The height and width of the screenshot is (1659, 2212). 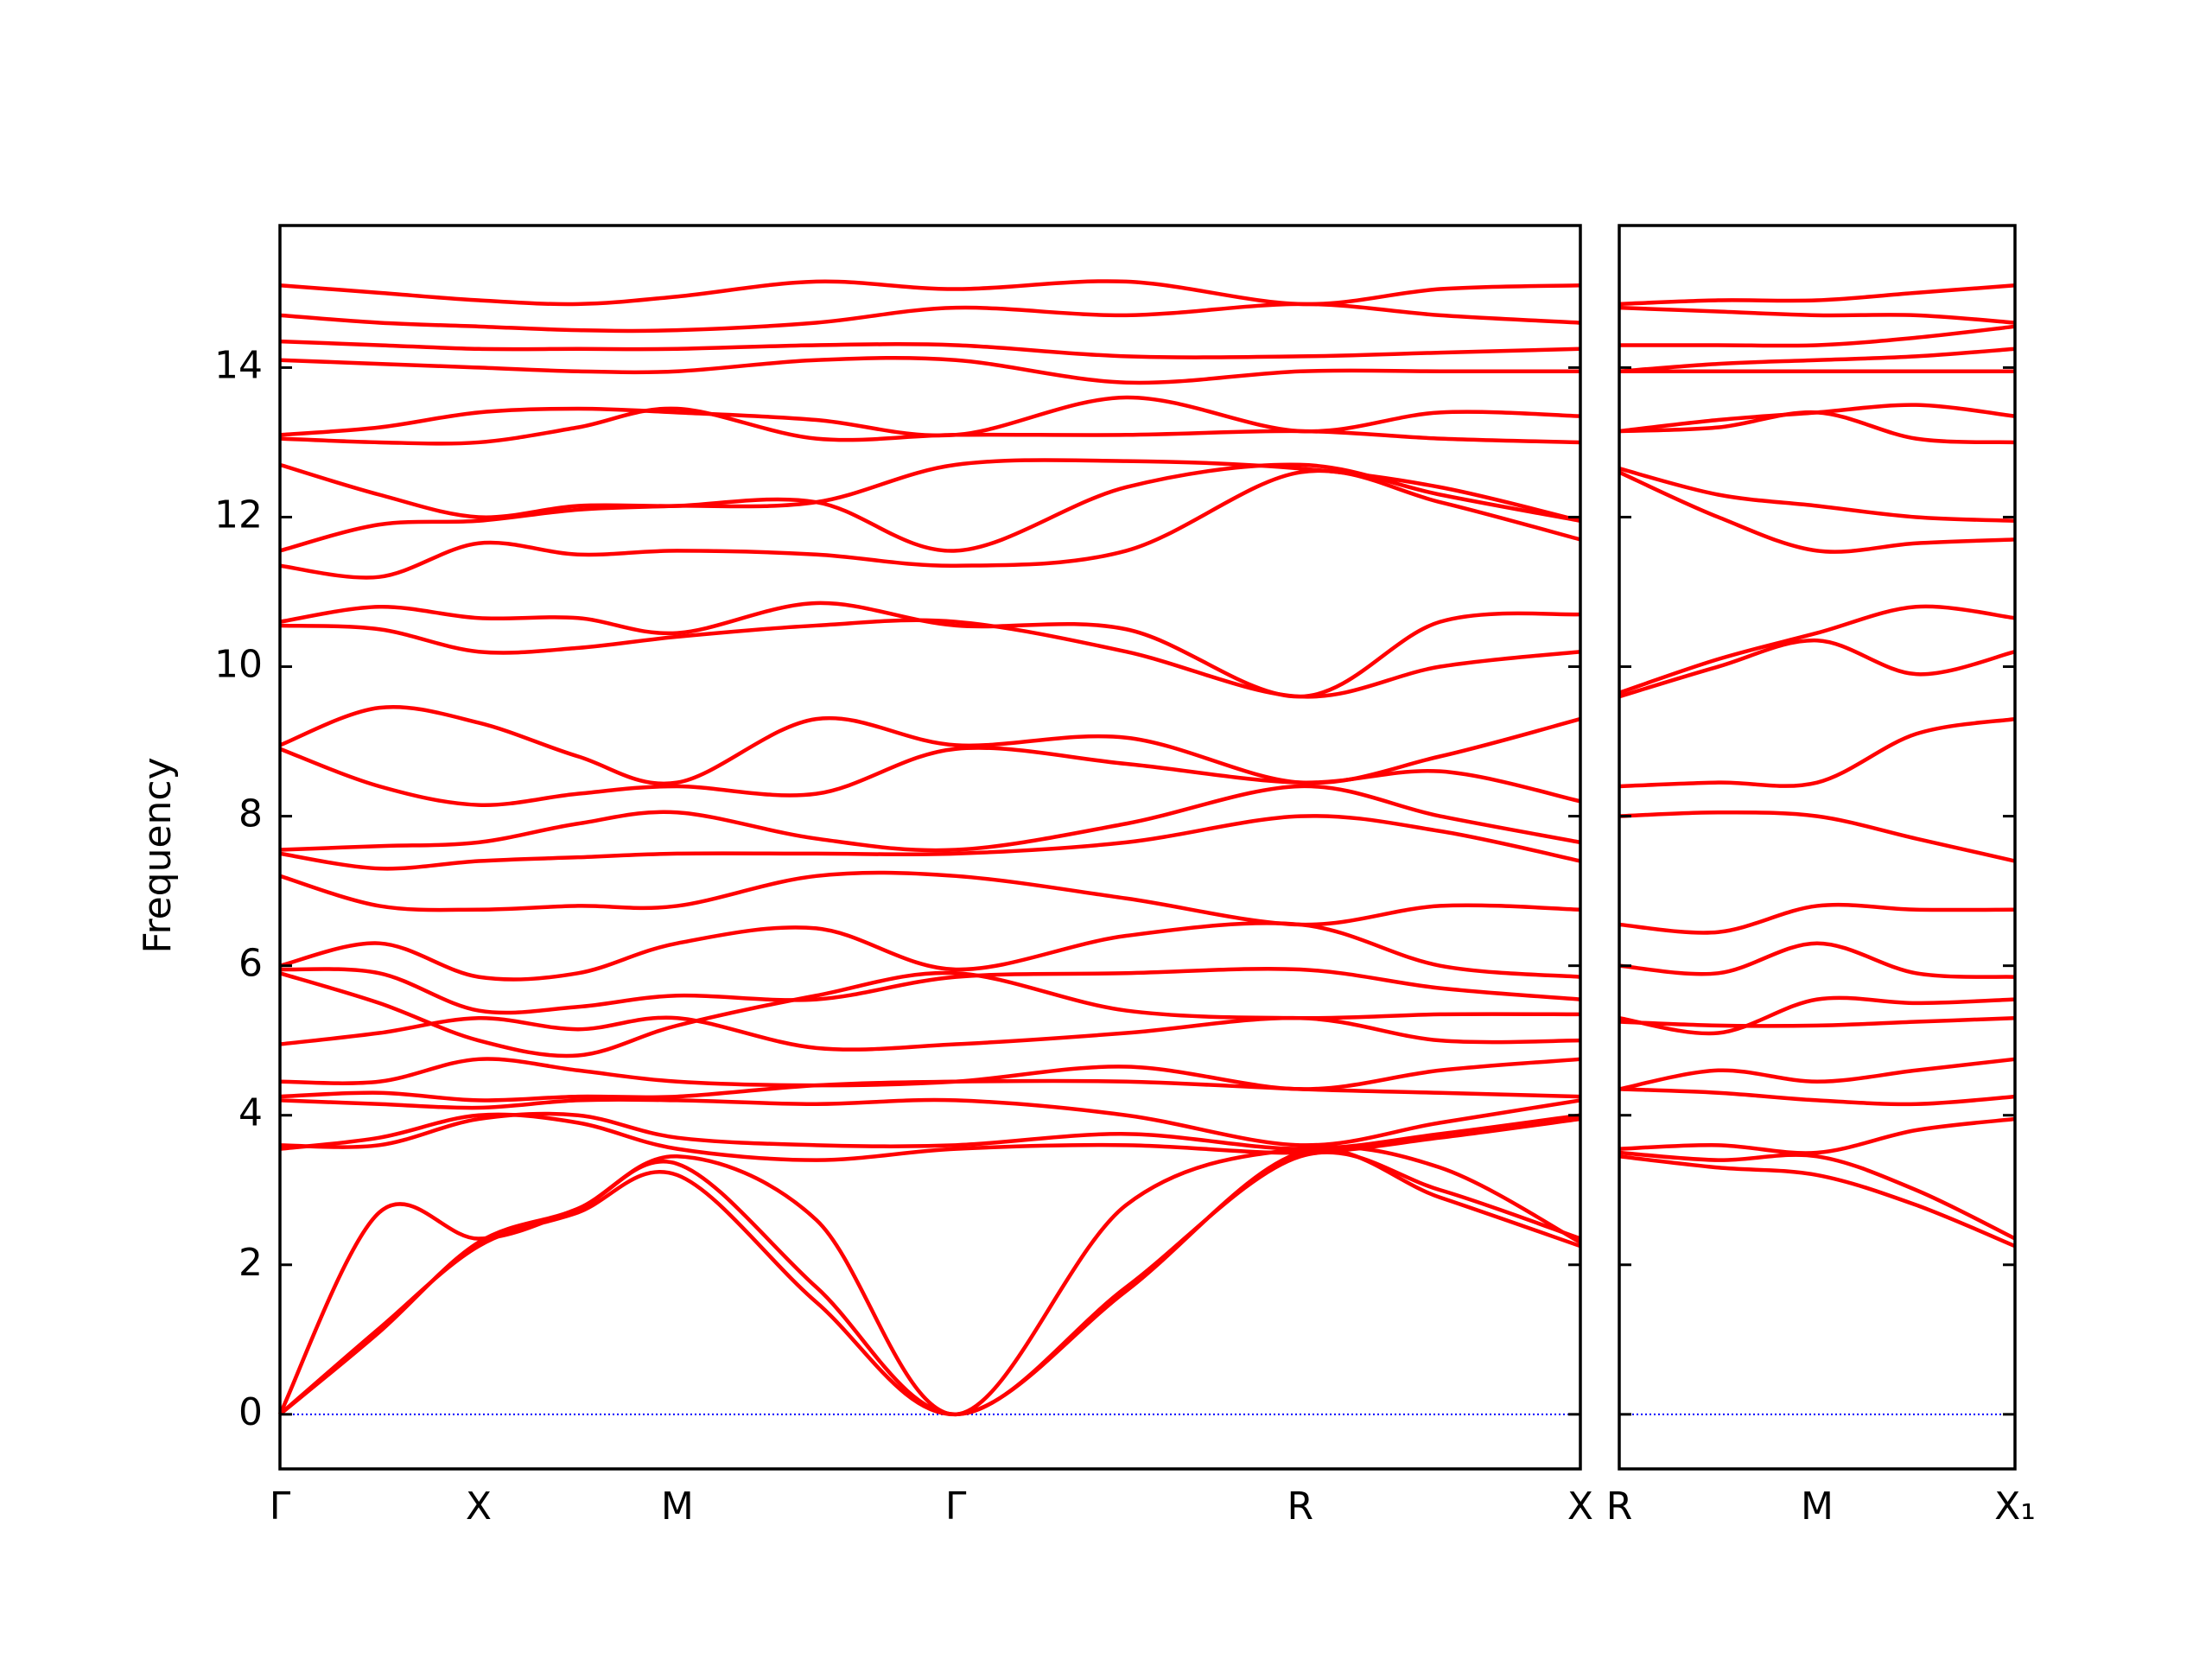 I want to click on y-tick-label: 10, so click(x=238, y=665).